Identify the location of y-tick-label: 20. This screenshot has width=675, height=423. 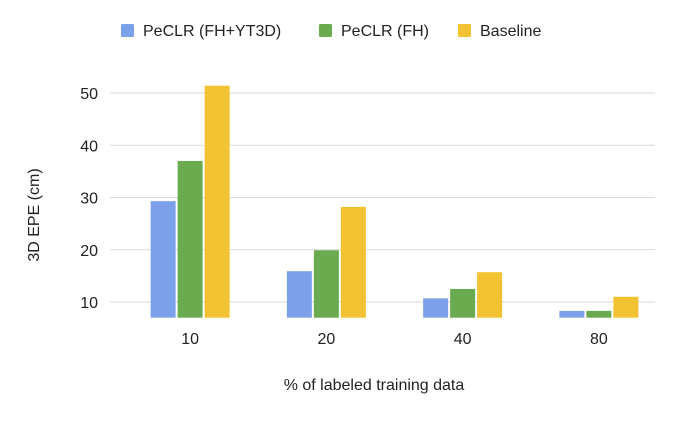
(89, 251).